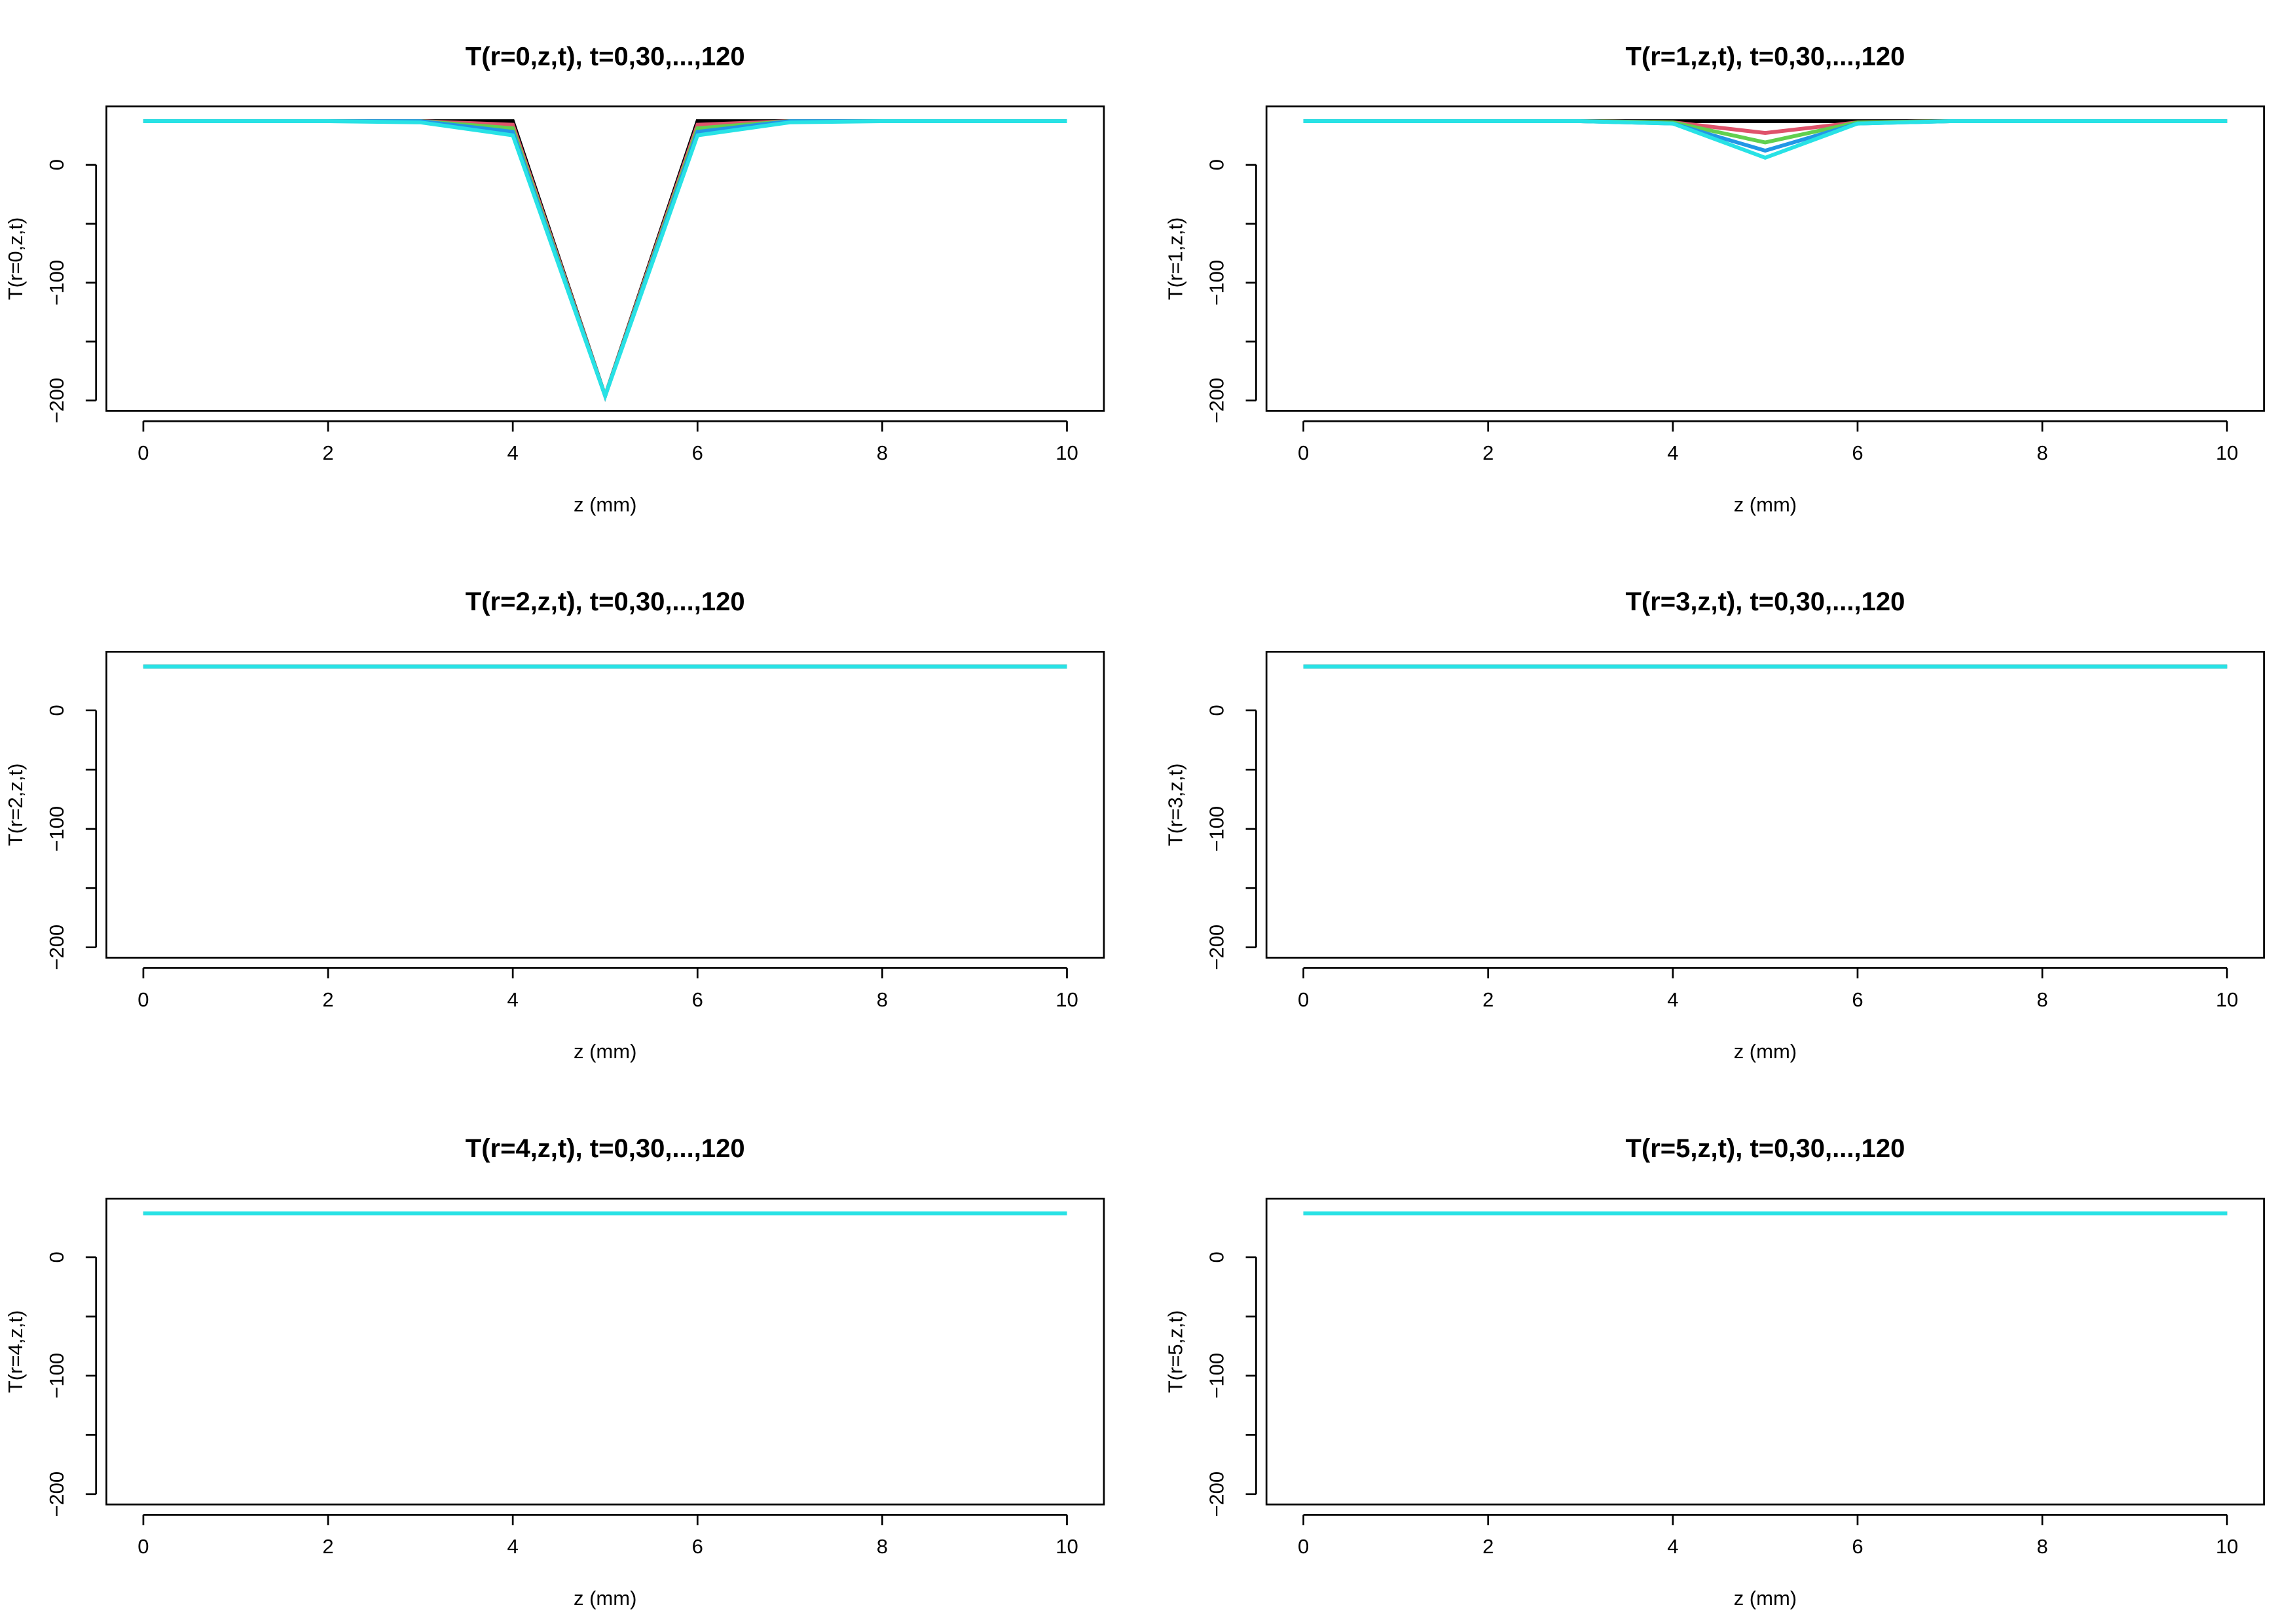 Image resolution: width=2295 pixels, height=1624 pixels. What do you see at coordinates (1175, 1351) in the screenshot?
I see `y-axis-label: T(r=5,z,t)` at bounding box center [1175, 1351].